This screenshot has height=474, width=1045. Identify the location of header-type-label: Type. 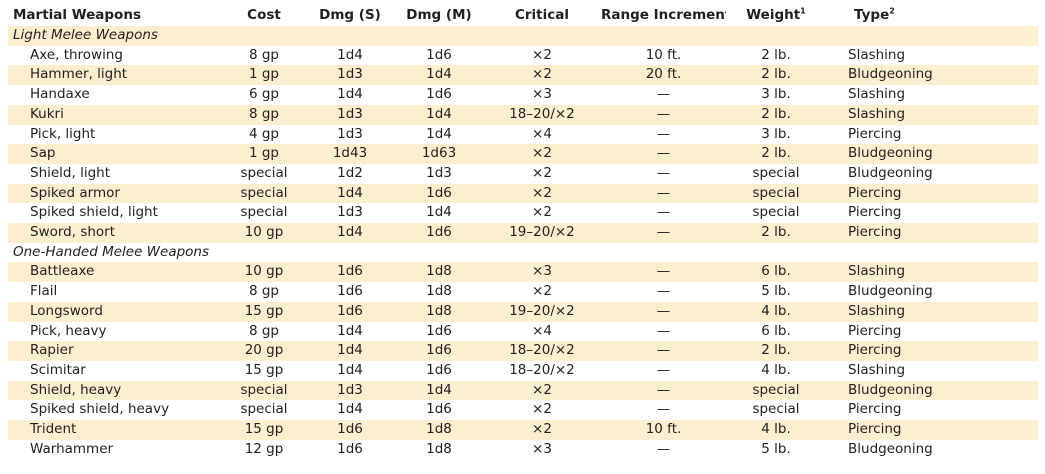
(872, 15).